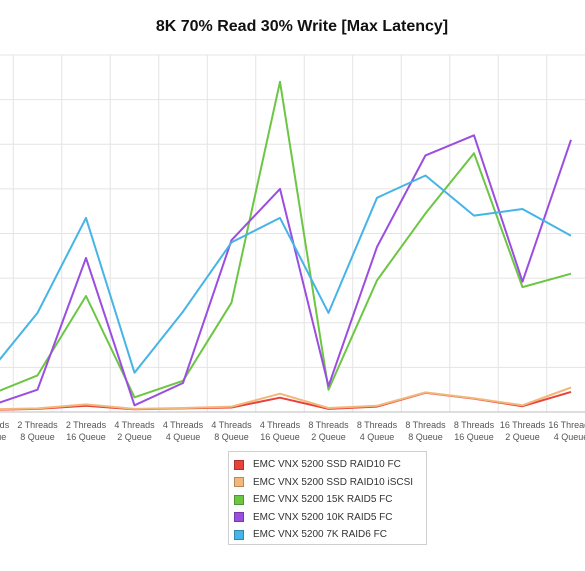 Image resolution: width=585 pixels, height=571 pixels. What do you see at coordinates (474, 431) in the screenshot?
I see `x-tick-label: 8 Threads 16 Queue` at bounding box center [474, 431].